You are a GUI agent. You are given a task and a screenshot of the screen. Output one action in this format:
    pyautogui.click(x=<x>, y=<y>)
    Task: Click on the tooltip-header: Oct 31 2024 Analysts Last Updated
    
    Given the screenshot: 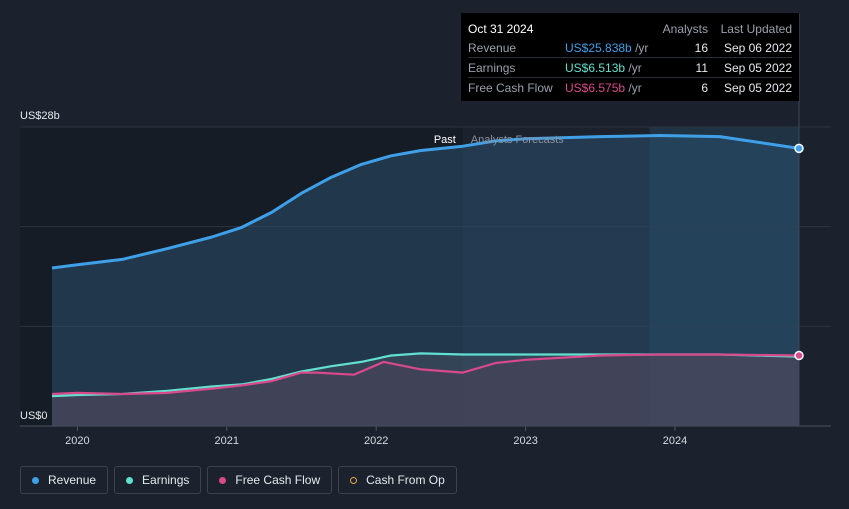 What is the action you would take?
    pyautogui.click(x=630, y=28)
    